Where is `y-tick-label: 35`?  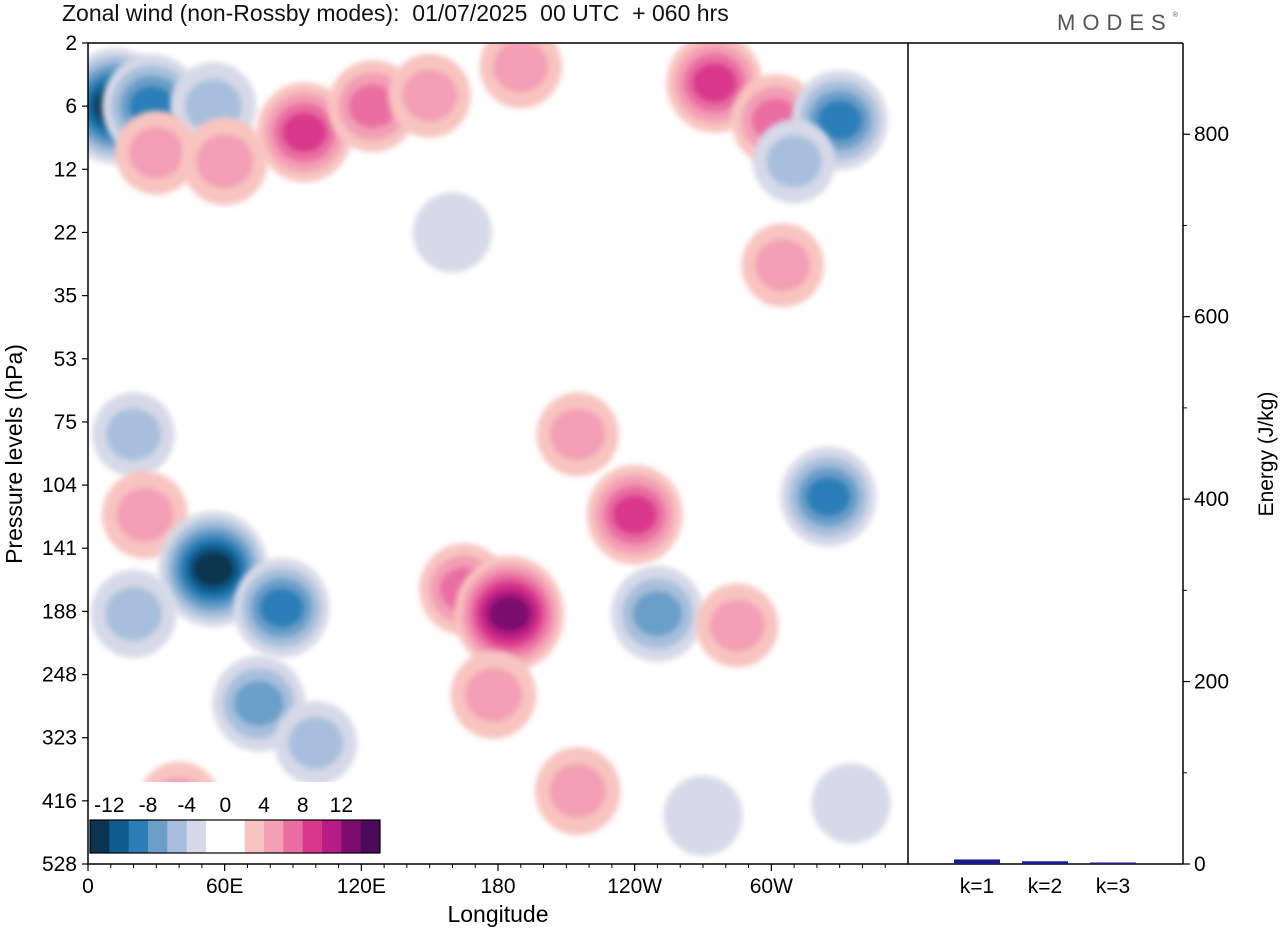 y-tick-label: 35 is located at coordinates (65, 296).